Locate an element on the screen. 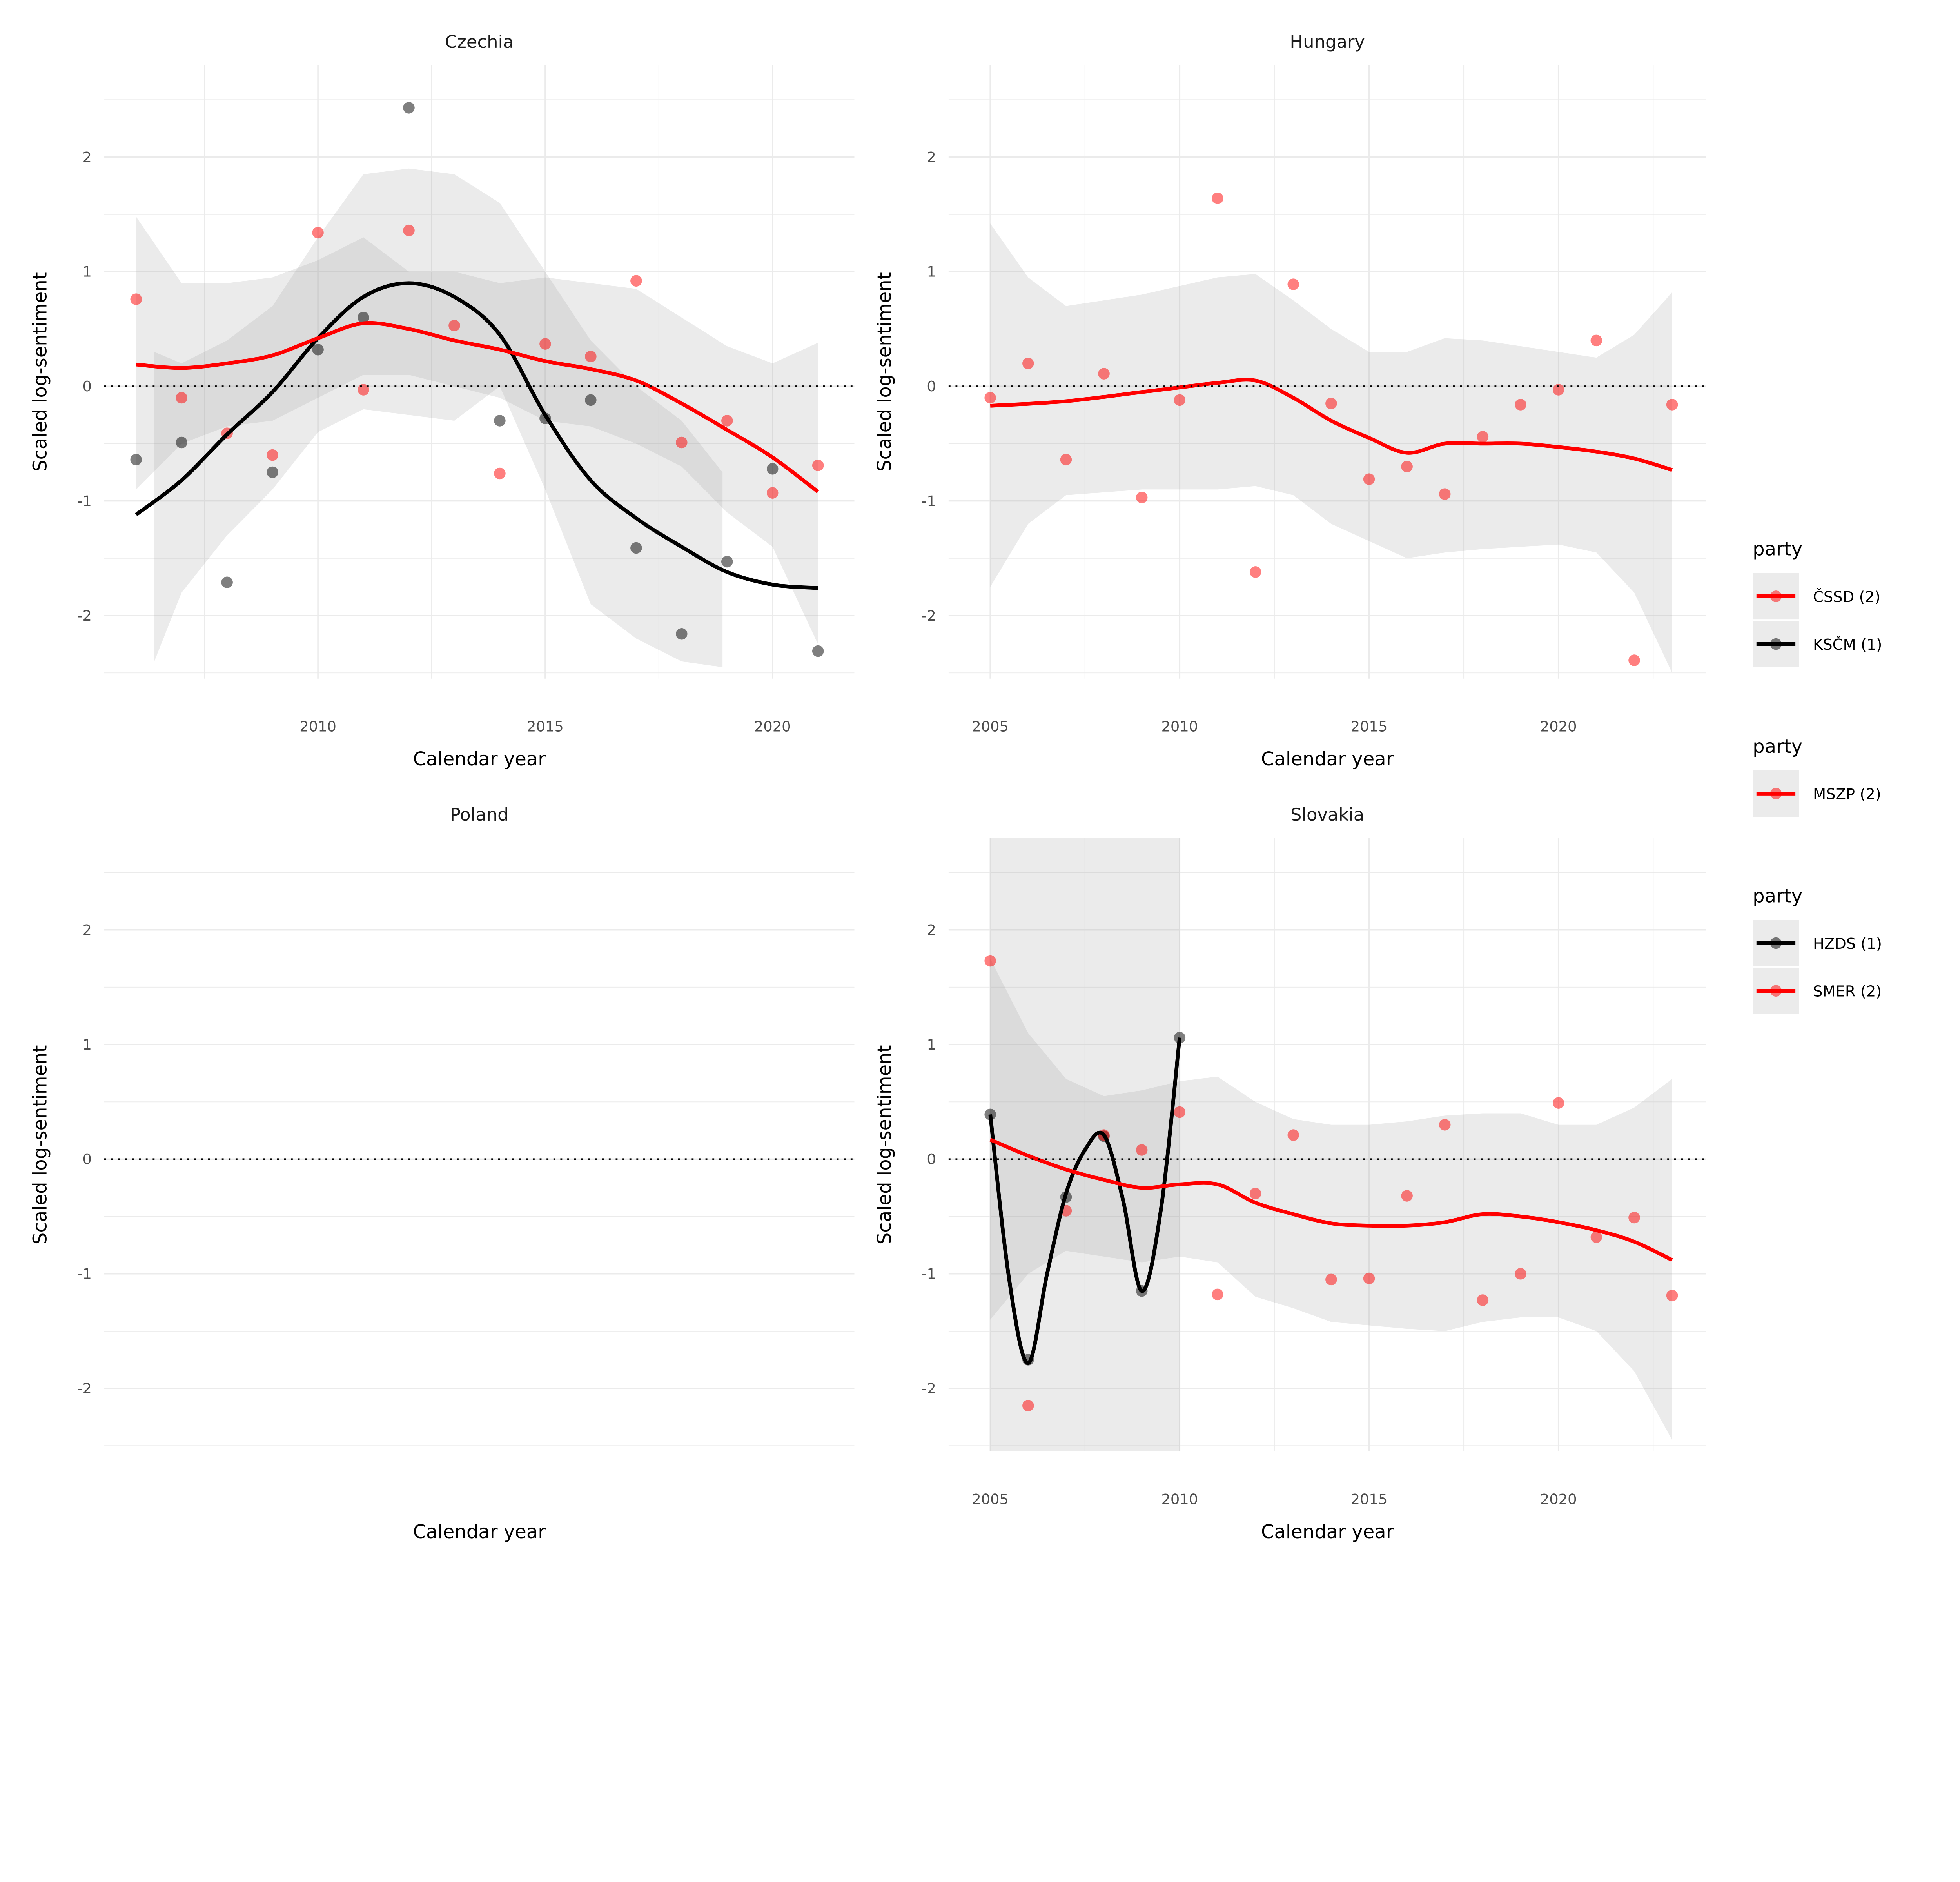 The width and height of the screenshot is (1960, 1882). panel-title: Czechia is located at coordinates (480, 41).